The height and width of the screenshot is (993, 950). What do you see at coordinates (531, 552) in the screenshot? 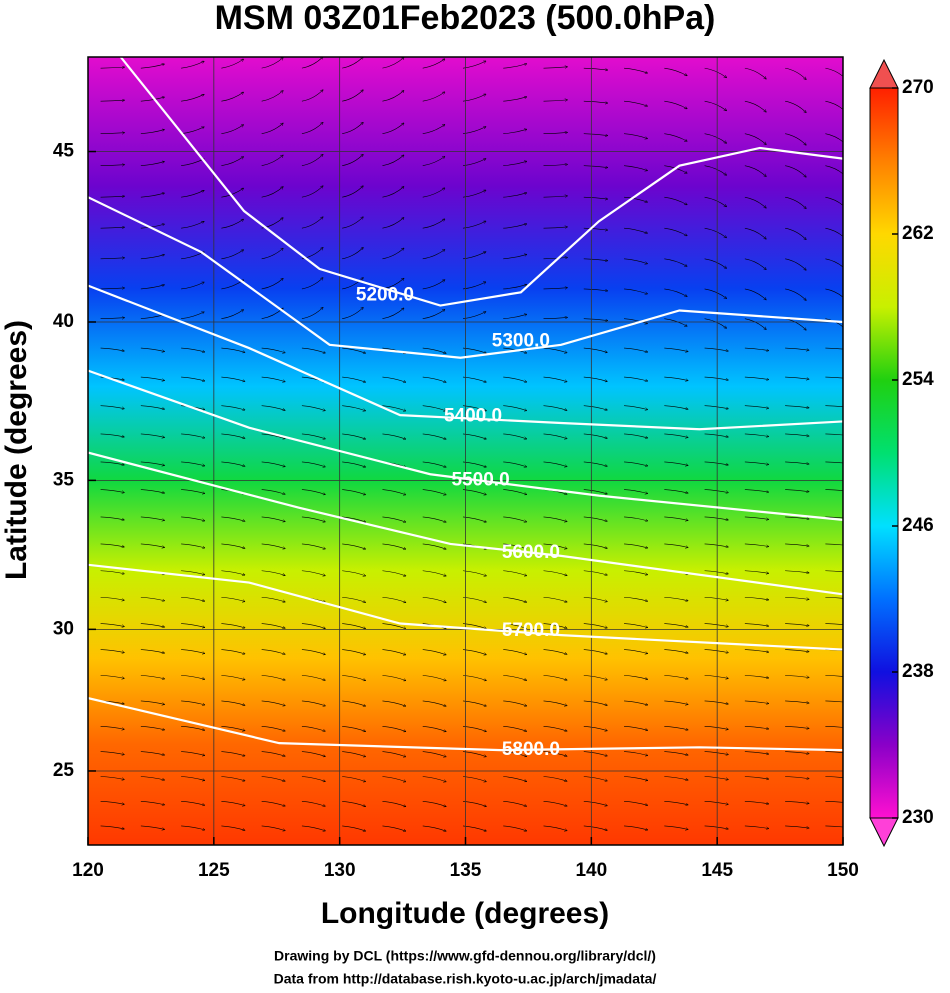
I see `contour-label: 5600.0` at bounding box center [531, 552].